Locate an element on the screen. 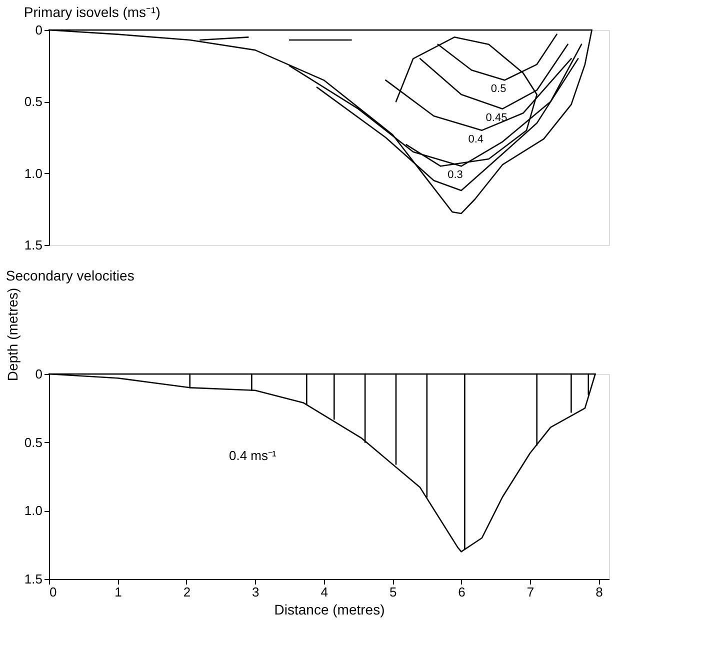  annotation: 0.3 is located at coordinates (455, 175).